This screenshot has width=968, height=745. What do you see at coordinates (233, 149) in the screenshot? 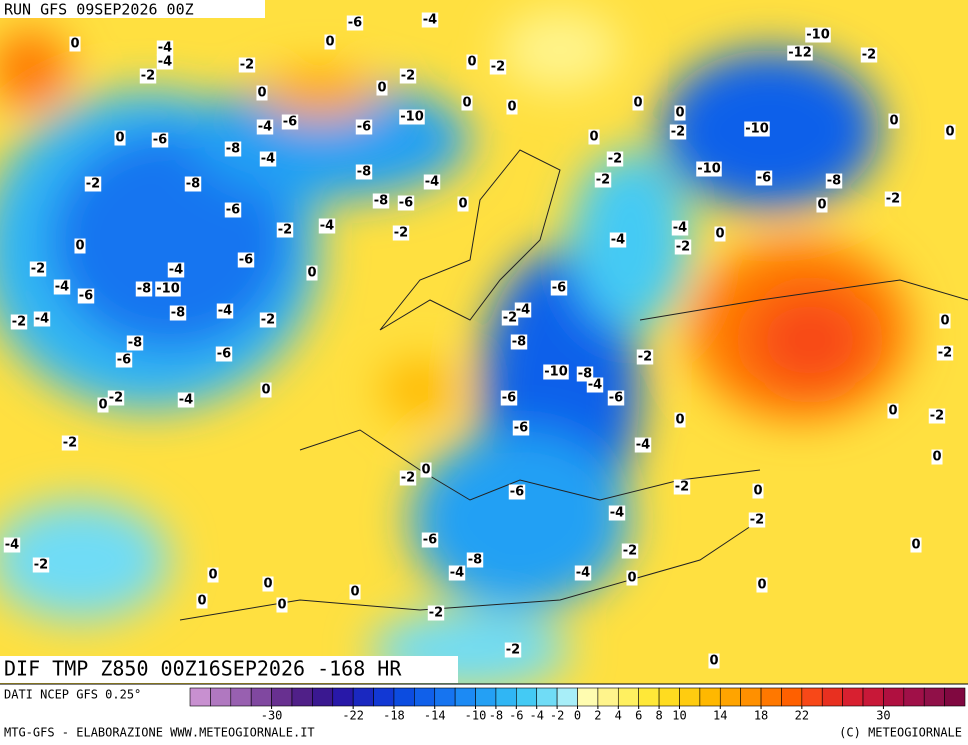
I see `contour-label: -8` at bounding box center [233, 149].